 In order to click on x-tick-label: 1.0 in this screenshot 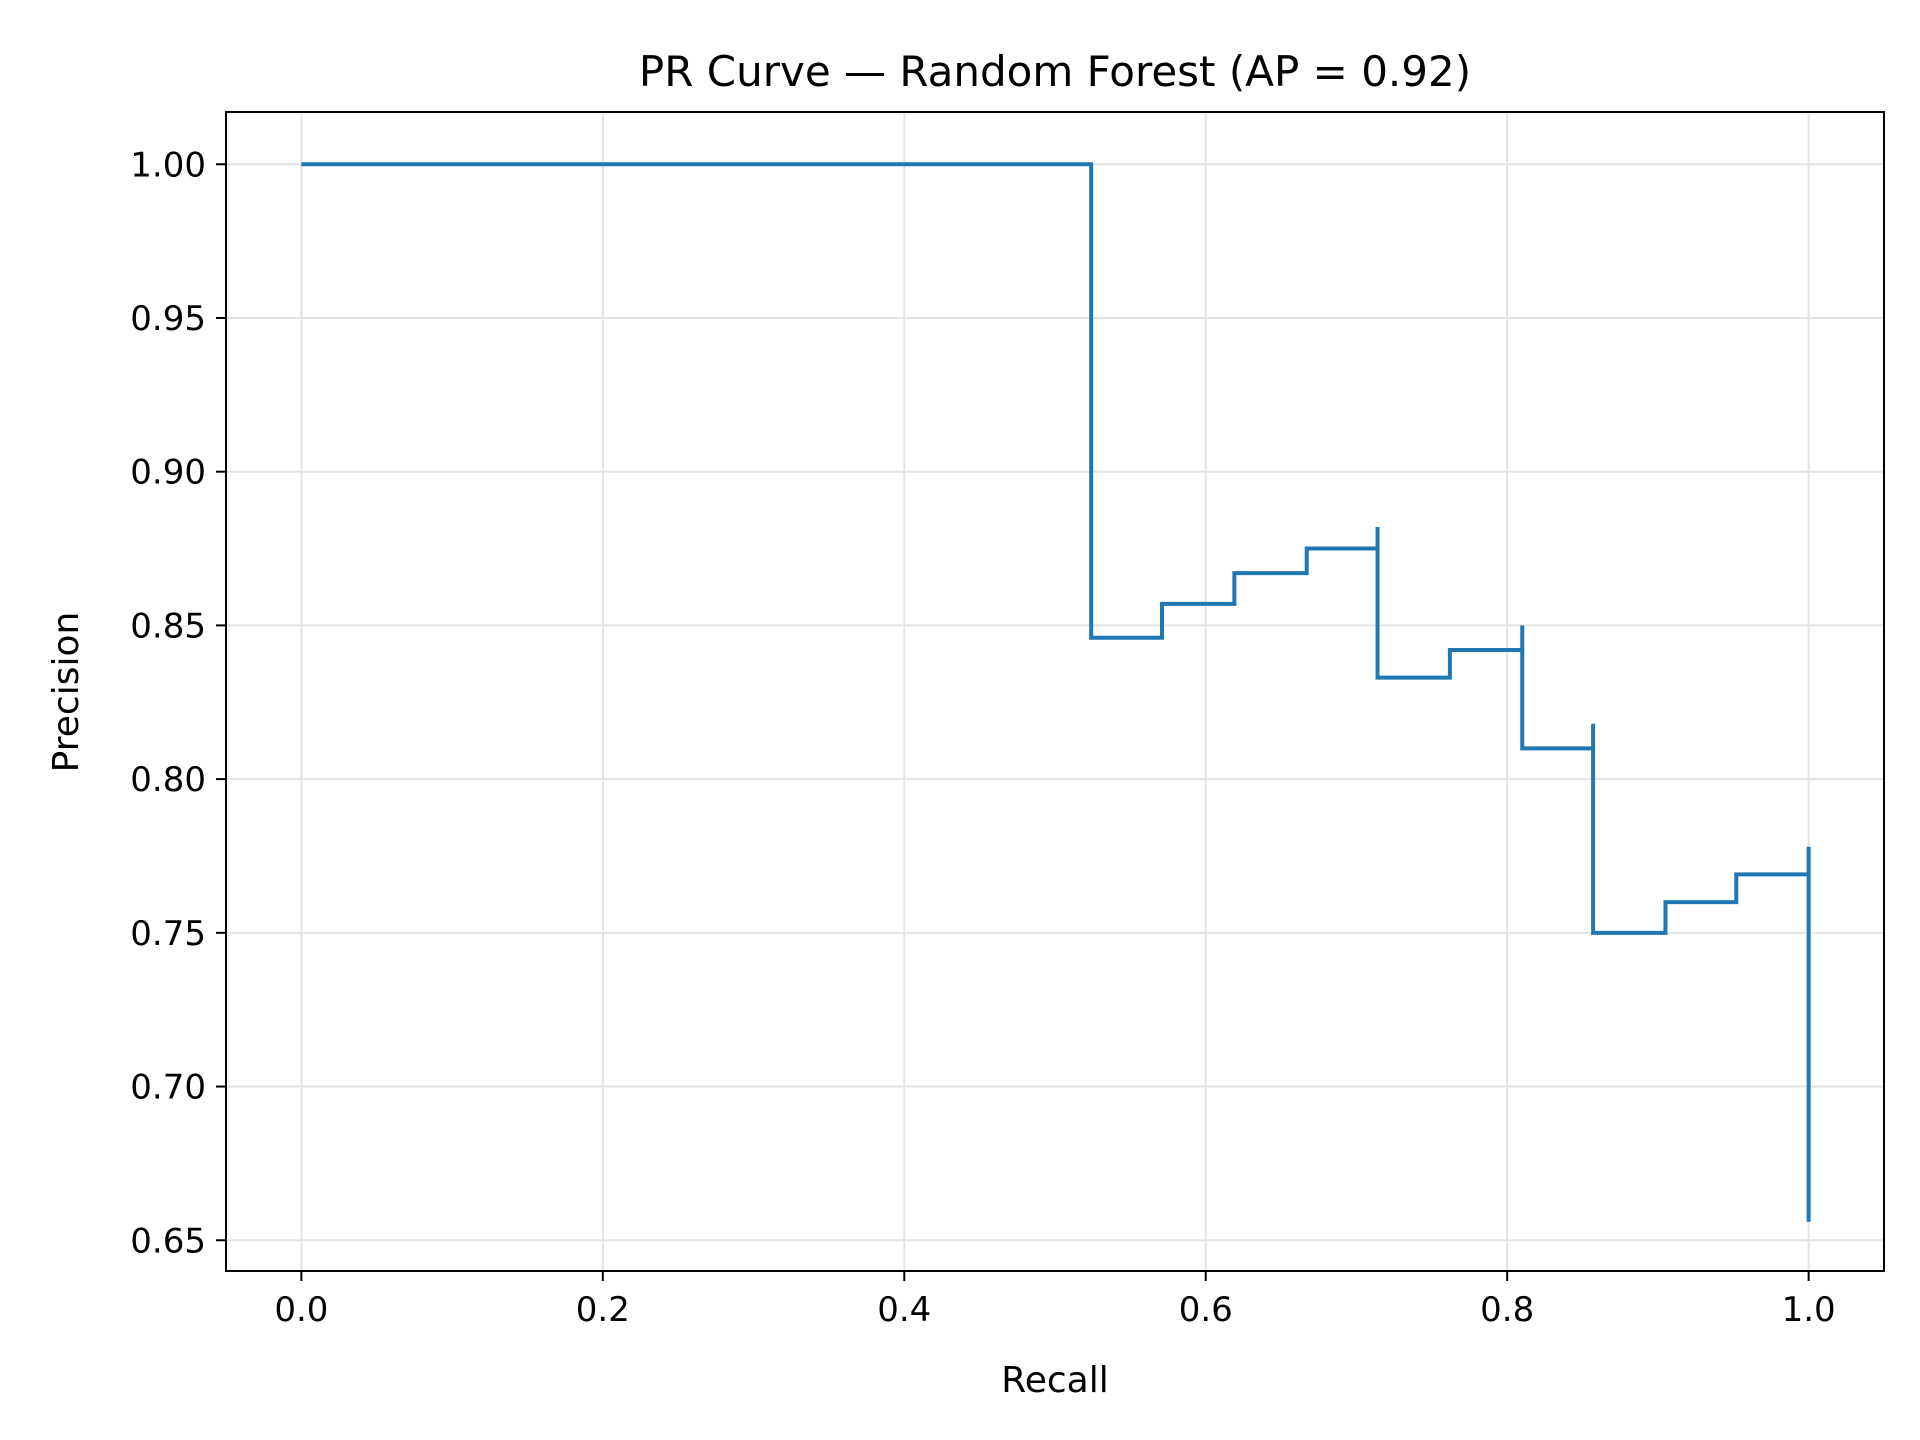, I will do `click(1809, 1310)`.